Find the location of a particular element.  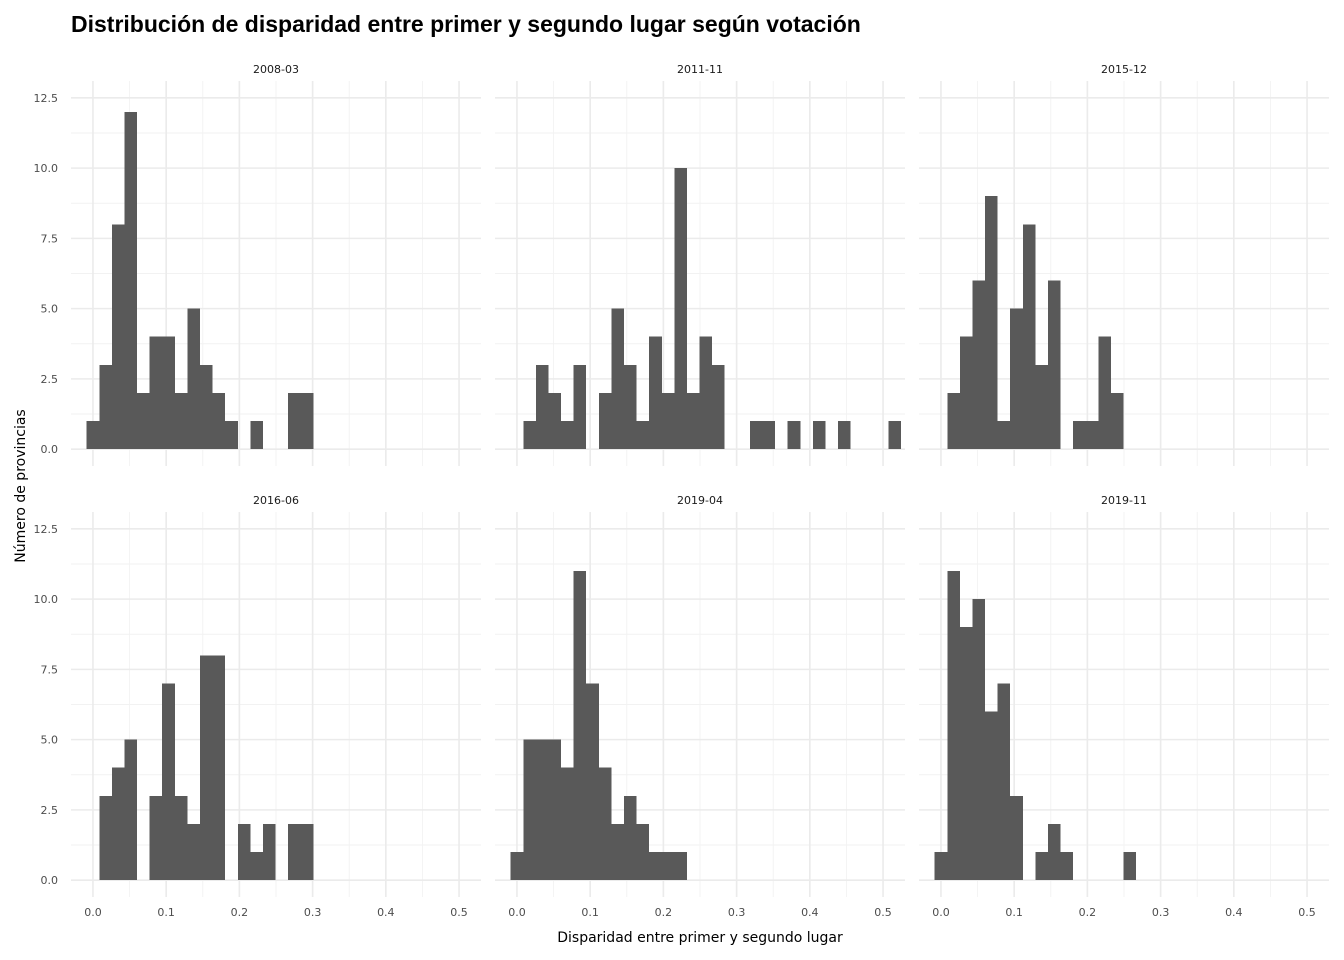

panel-2015-12: 2015-12 is located at coordinates (1124, 264).